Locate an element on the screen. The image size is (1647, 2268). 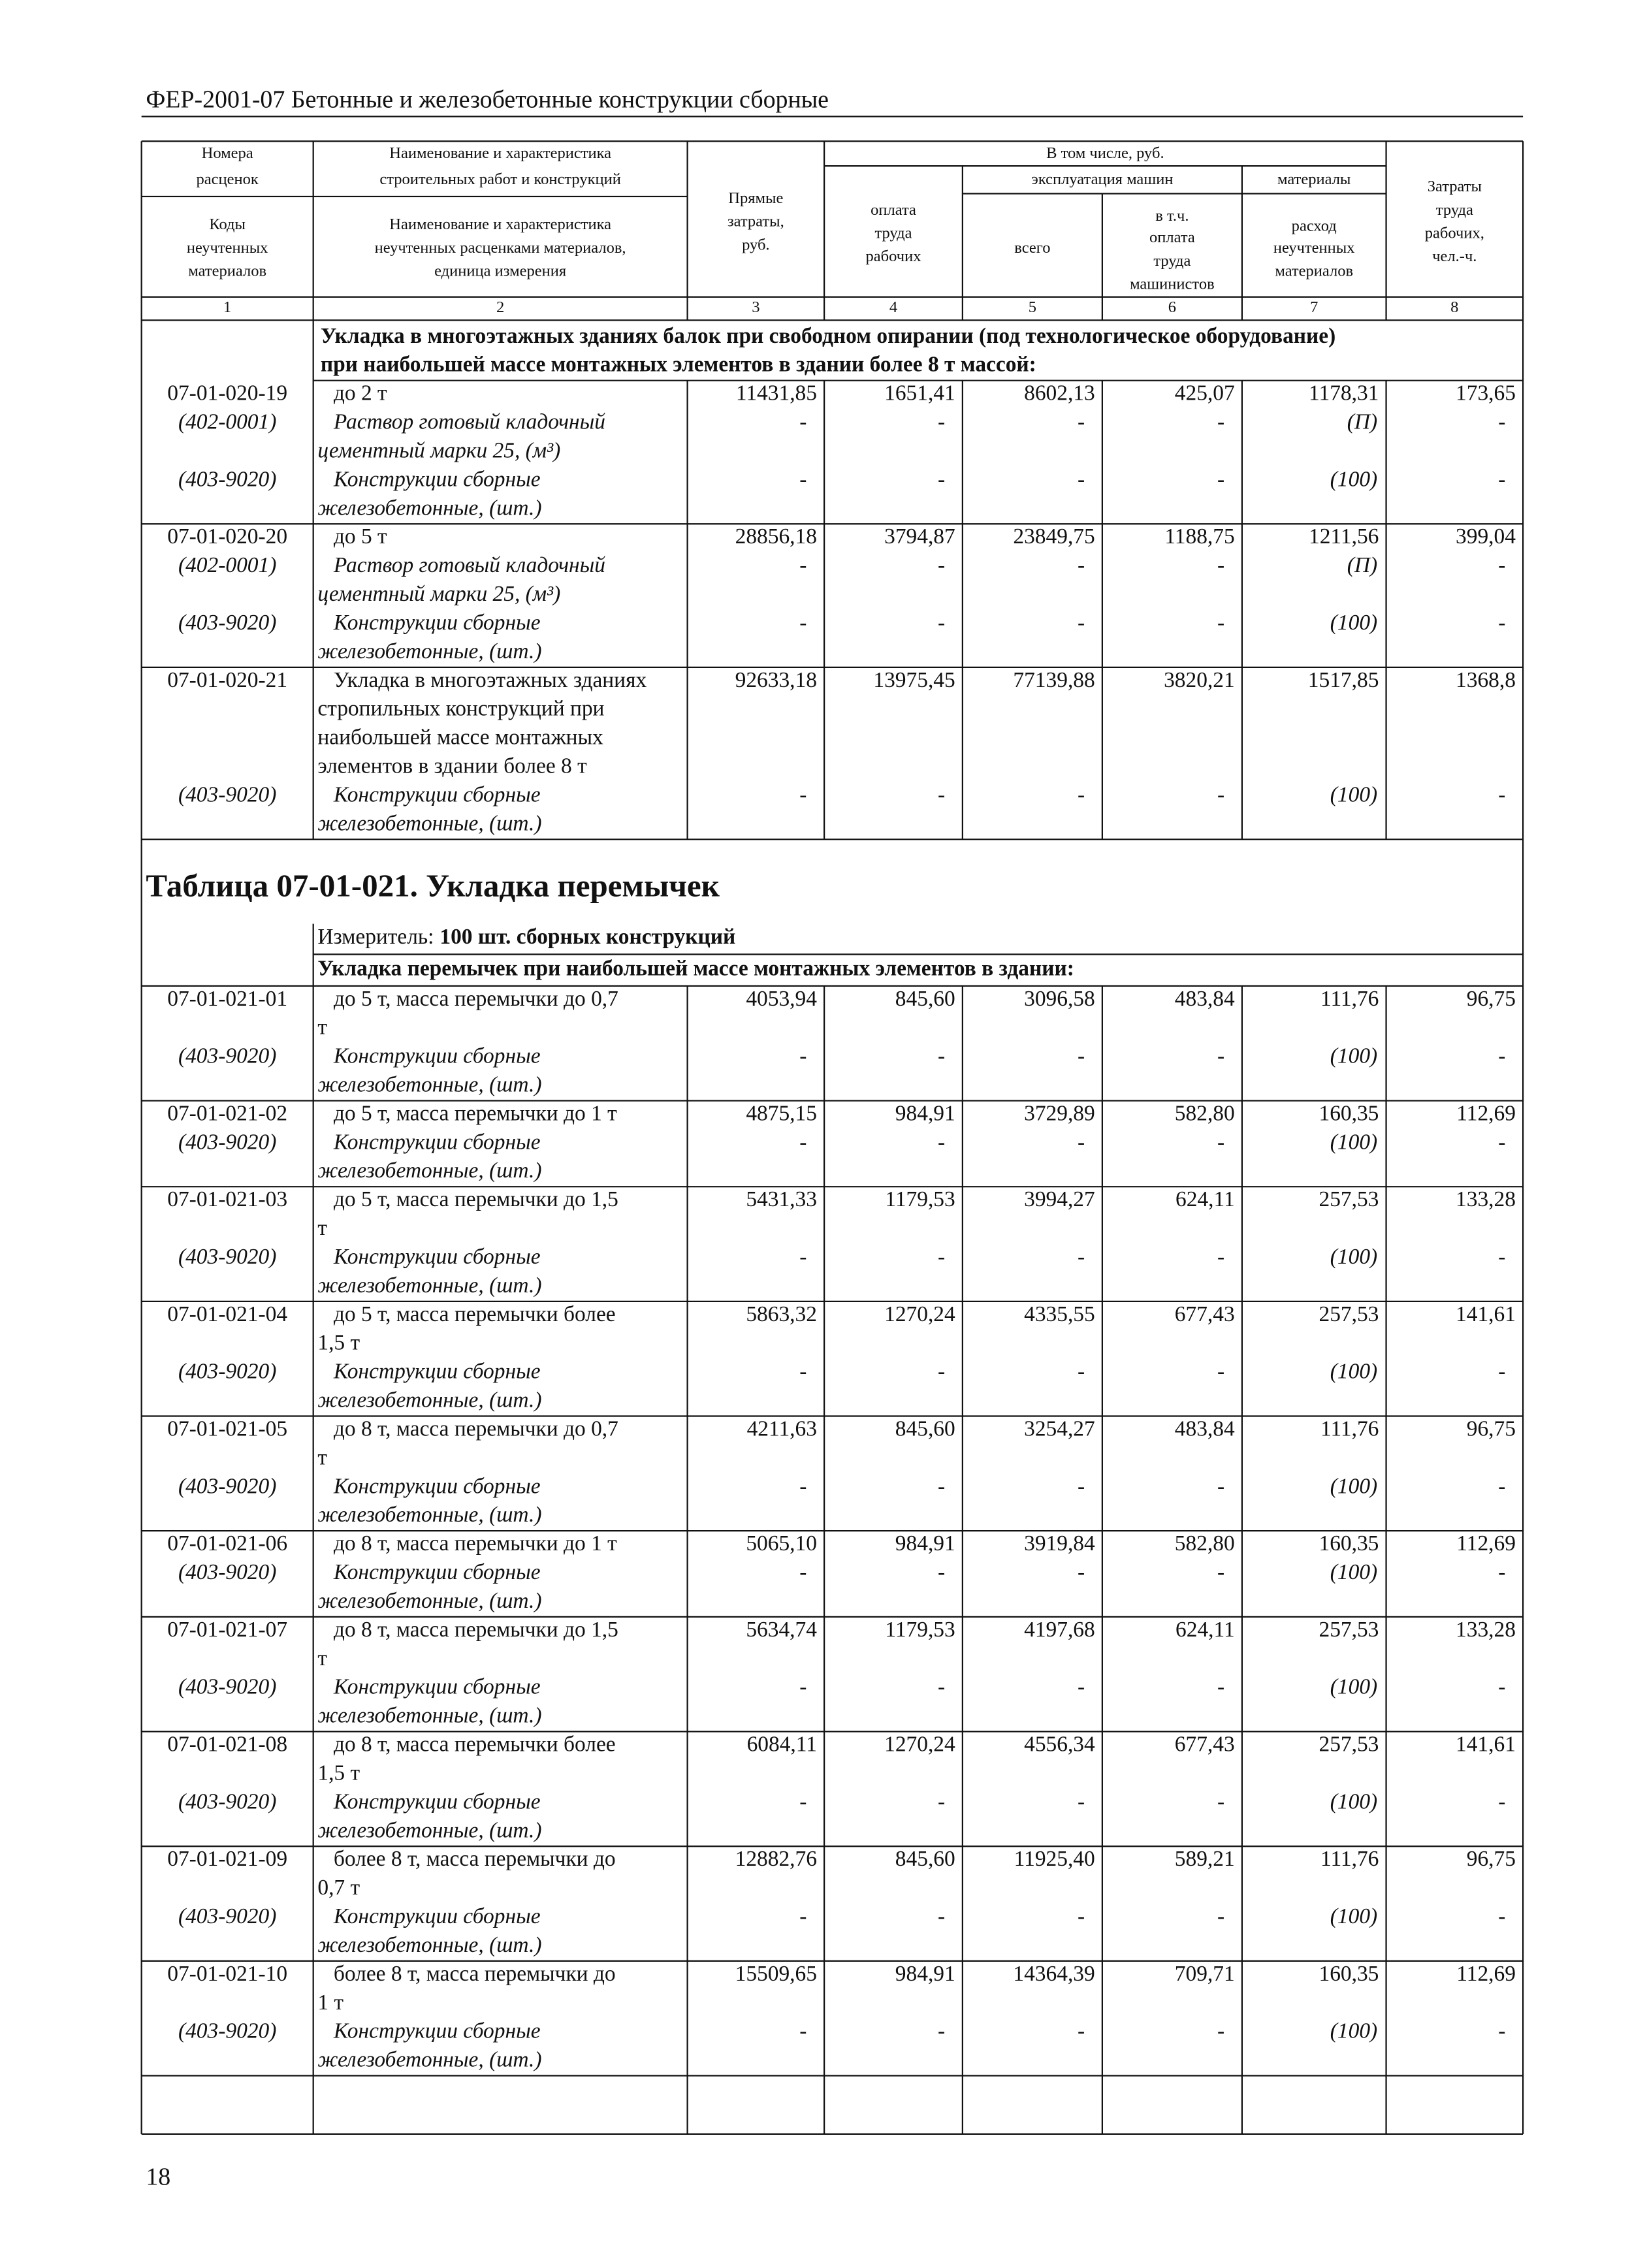
value: 1178,31 is located at coordinates (1344, 393).